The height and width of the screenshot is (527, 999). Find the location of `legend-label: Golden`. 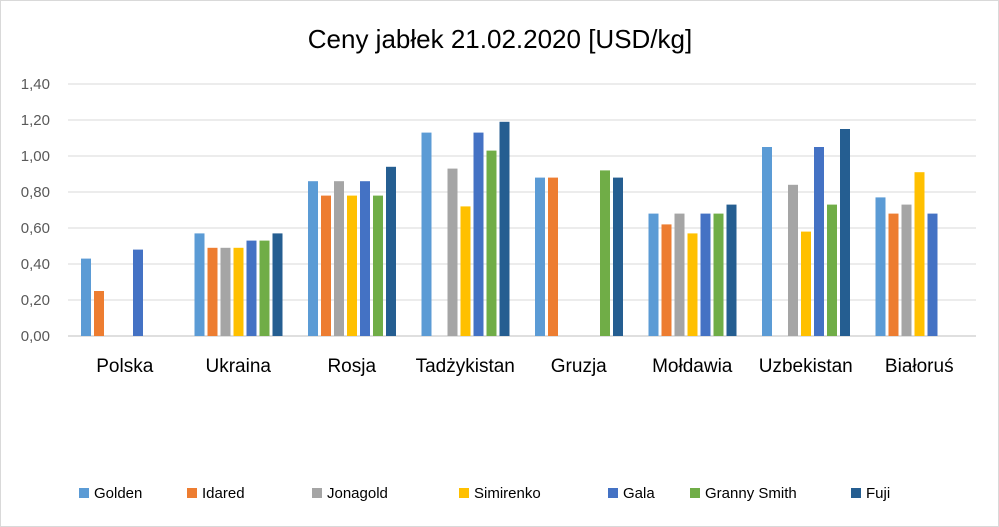

legend-label: Golden is located at coordinates (118, 493).